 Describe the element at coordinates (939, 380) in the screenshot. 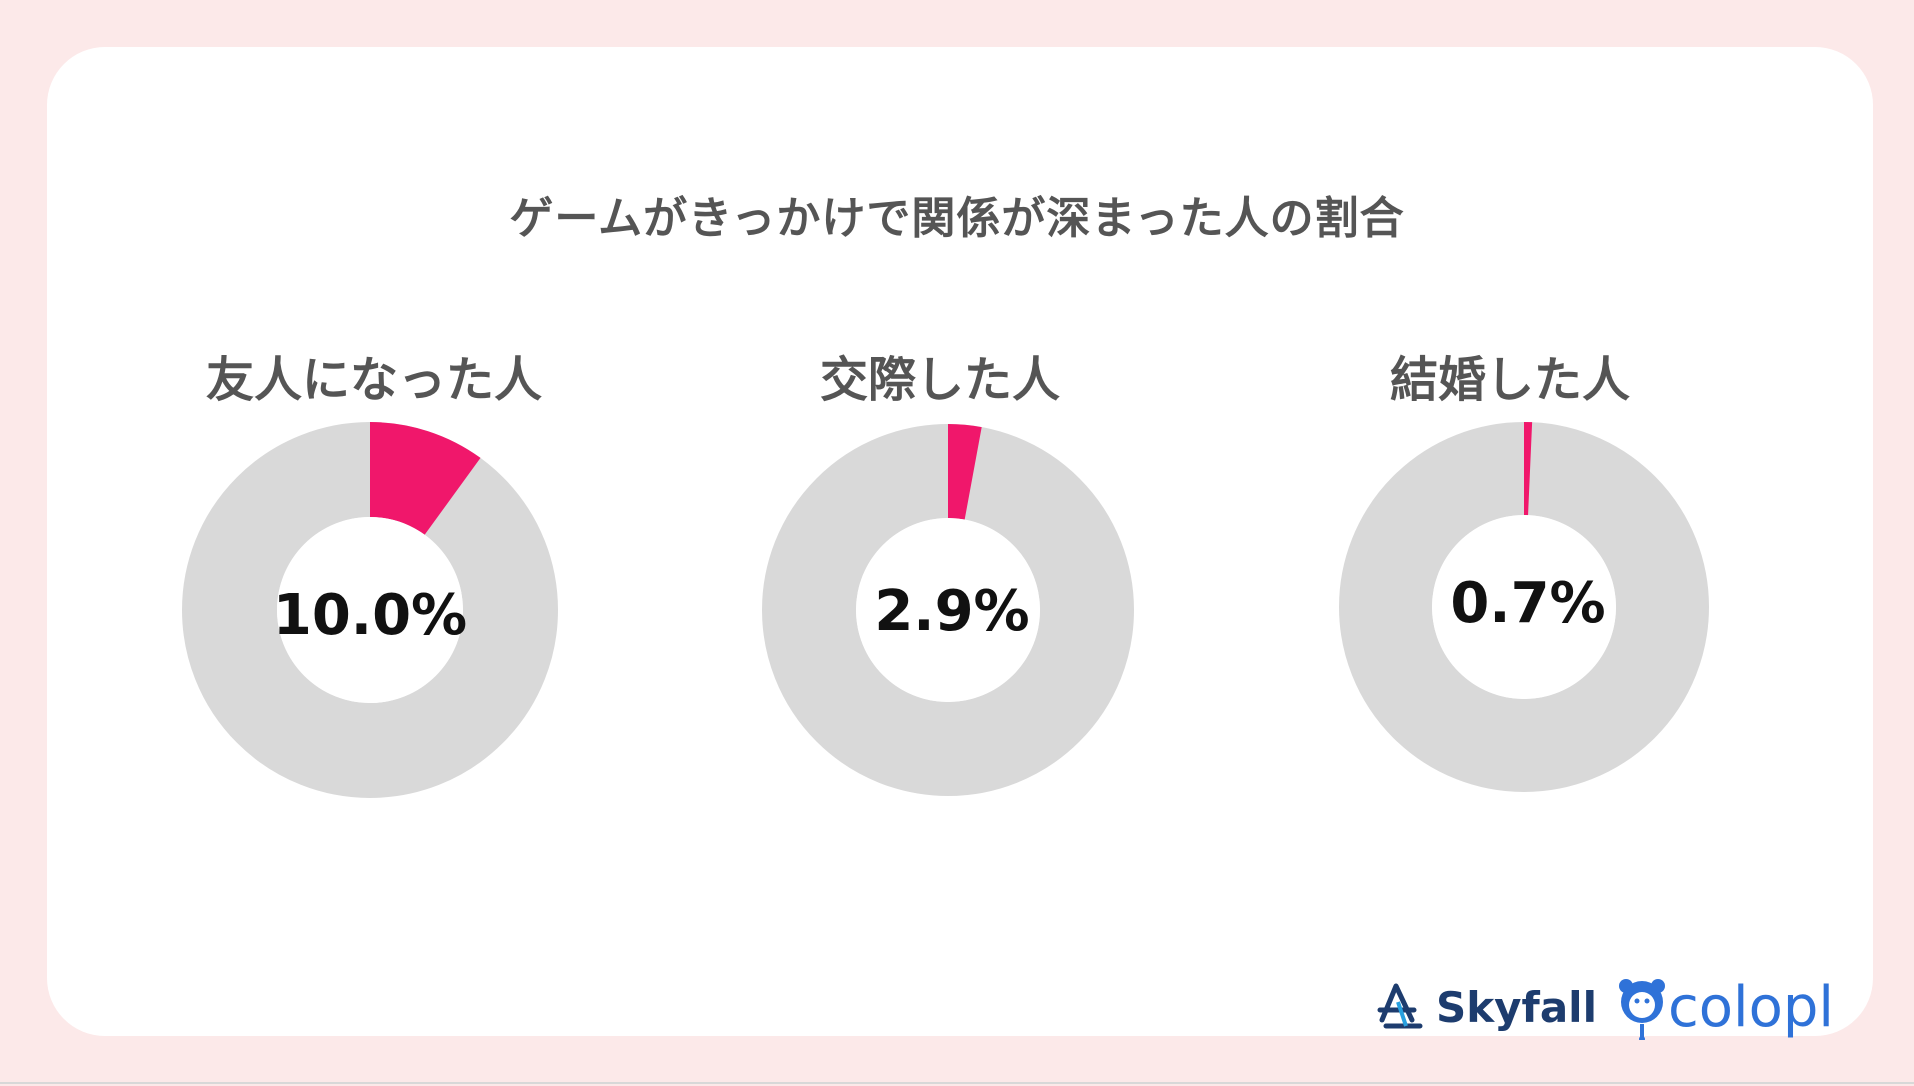

I see `panel-label-dating: 交際した人` at that location.